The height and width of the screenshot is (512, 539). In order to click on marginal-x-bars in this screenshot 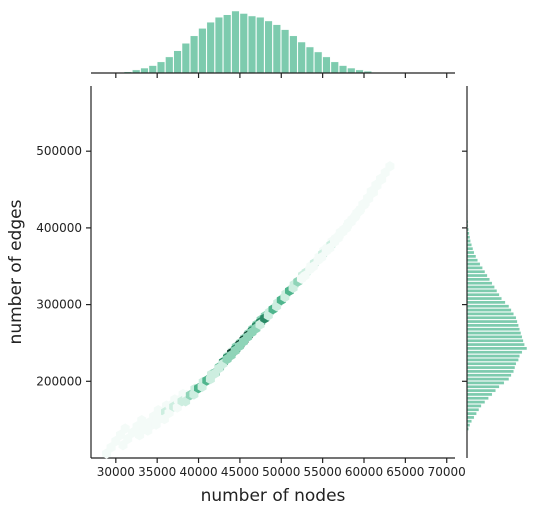, I will do `click(252, 42)`.